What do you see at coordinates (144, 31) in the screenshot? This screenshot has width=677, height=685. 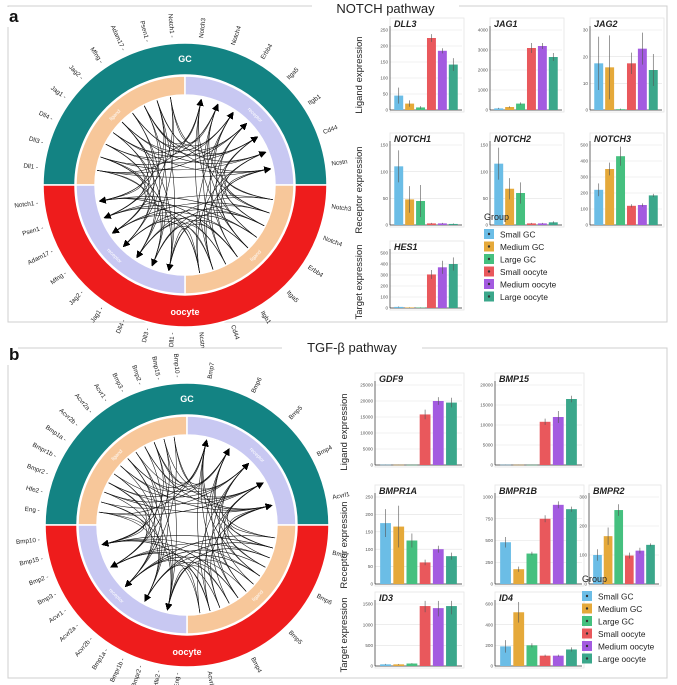 I see `gc-ligand-gene-label-7: Psen1 -` at bounding box center [144, 31].